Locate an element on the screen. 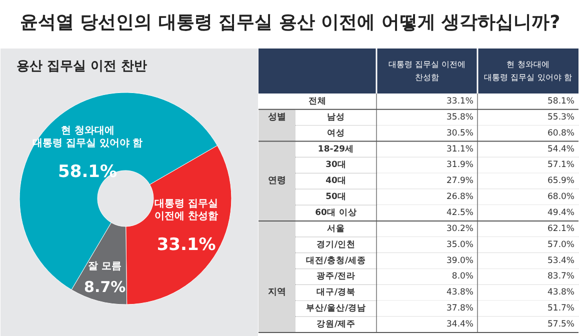  data-label: 51.7% is located at coordinates (561, 309).